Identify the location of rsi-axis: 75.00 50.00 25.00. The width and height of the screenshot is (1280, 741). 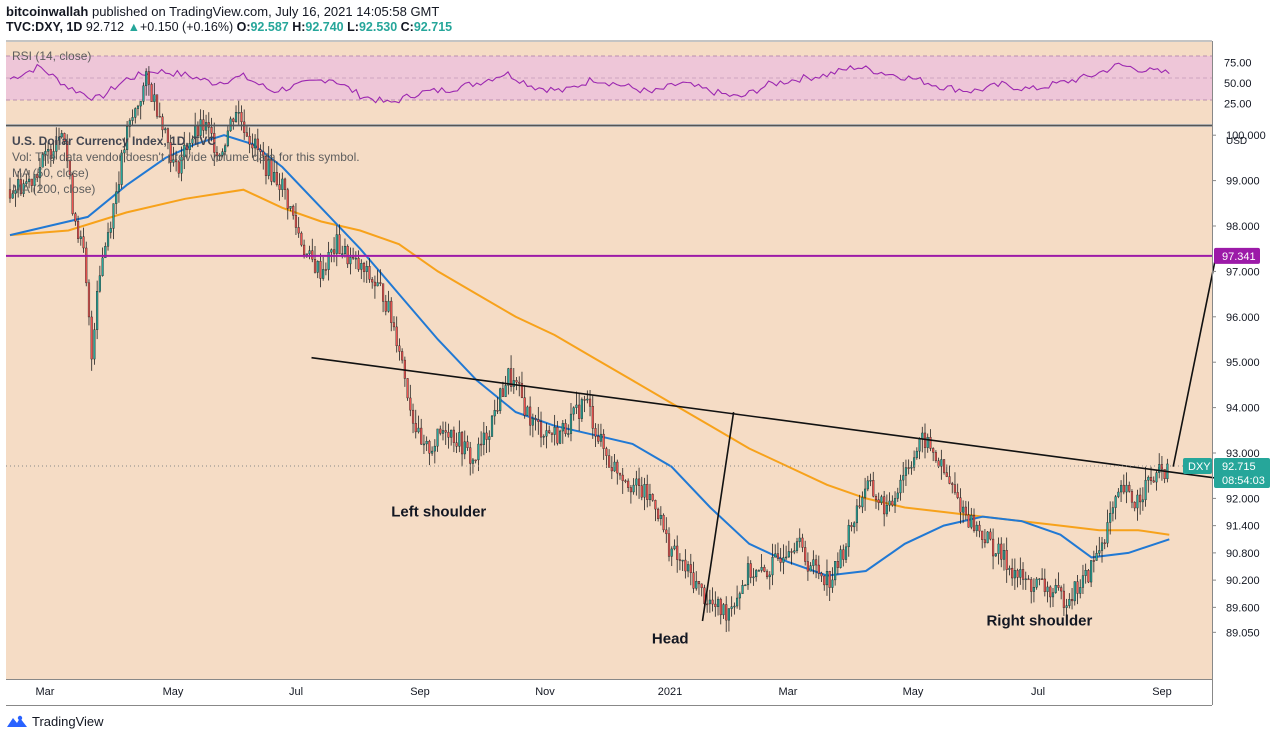
(1238, 84).